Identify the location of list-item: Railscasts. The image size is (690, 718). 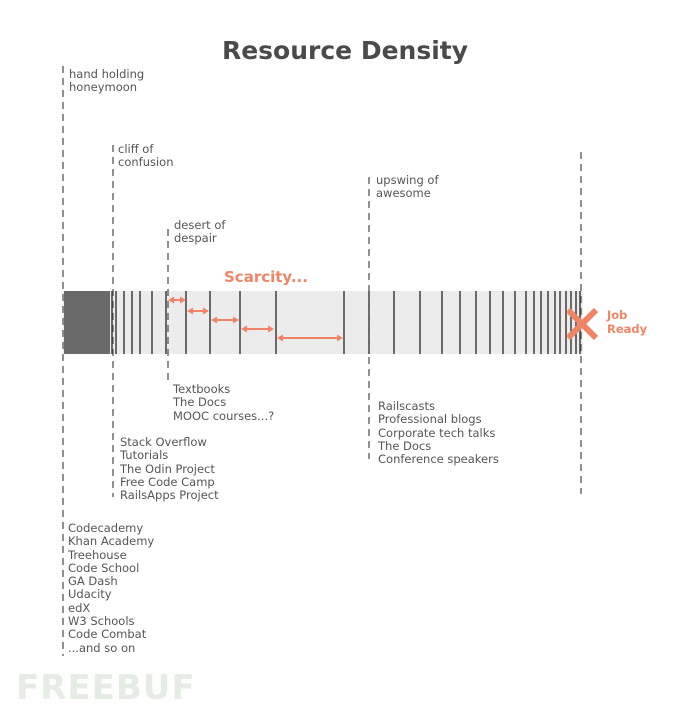
(407, 406).